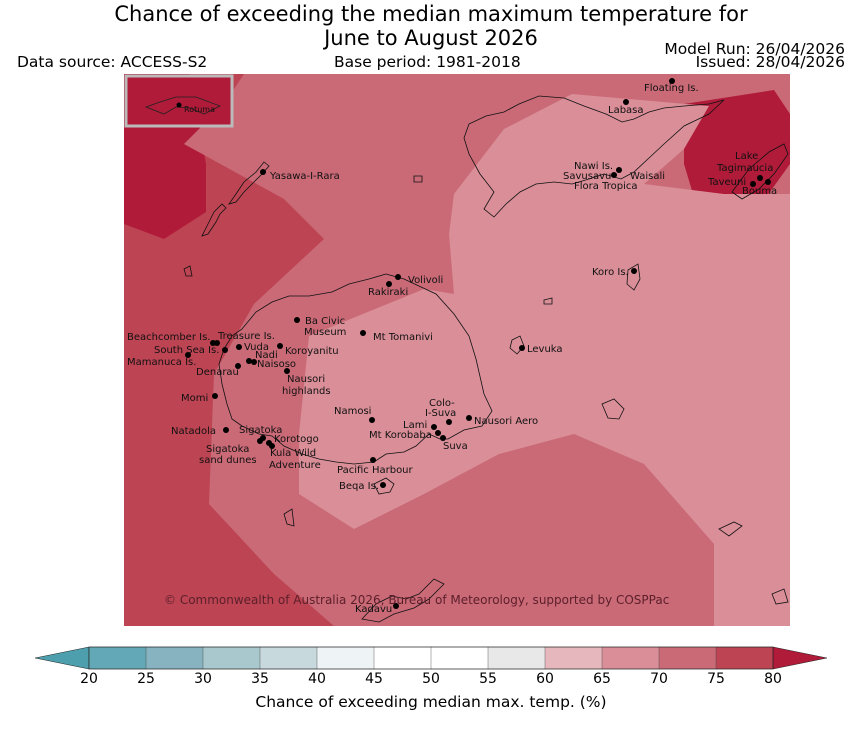 The image size is (862, 736). Describe the element at coordinates (760, 178) in the screenshot. I see `marker-lake-tagimaucia` at that location.